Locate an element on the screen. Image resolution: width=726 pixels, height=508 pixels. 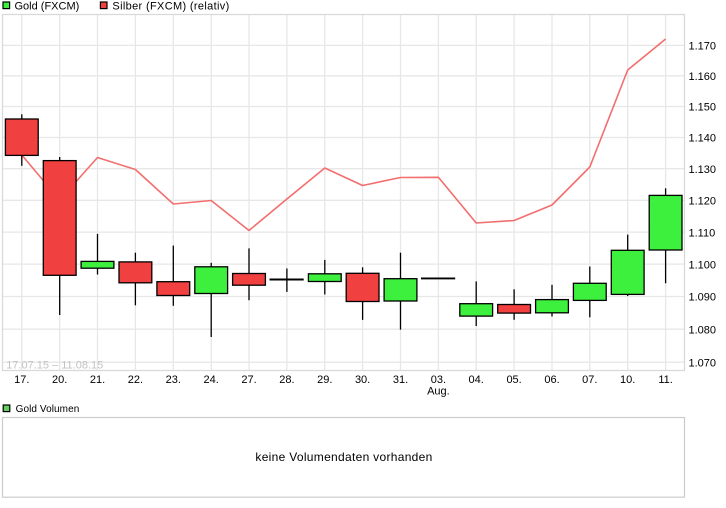
svg-text: 07. is located at coordinates (589, 380).